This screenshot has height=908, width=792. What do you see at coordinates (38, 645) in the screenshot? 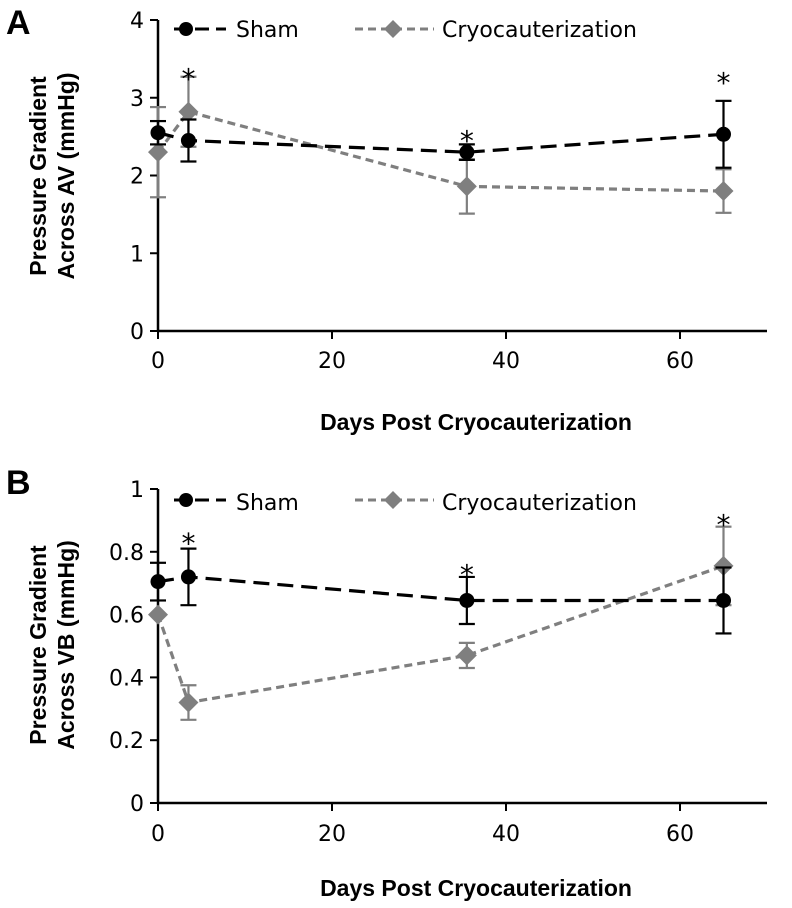
I see `panel-b-ylabel-line1: Pressure Gradient` at bounding box center [38, 645].